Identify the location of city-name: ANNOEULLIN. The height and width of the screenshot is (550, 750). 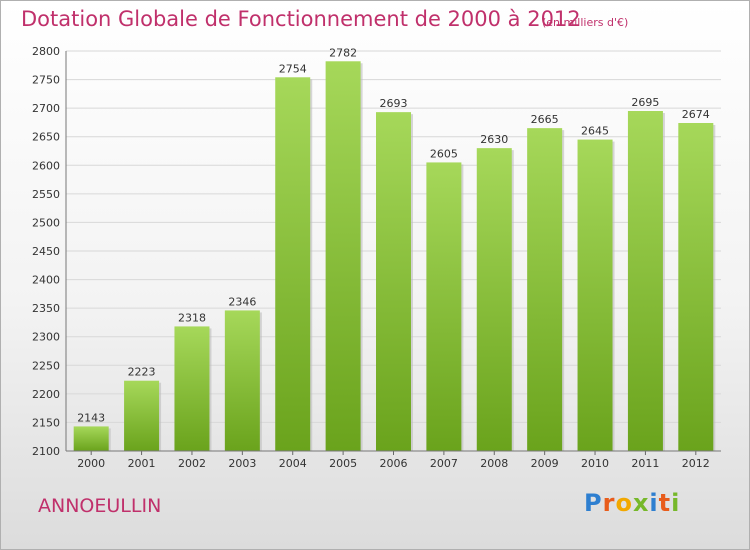
(100, 506).